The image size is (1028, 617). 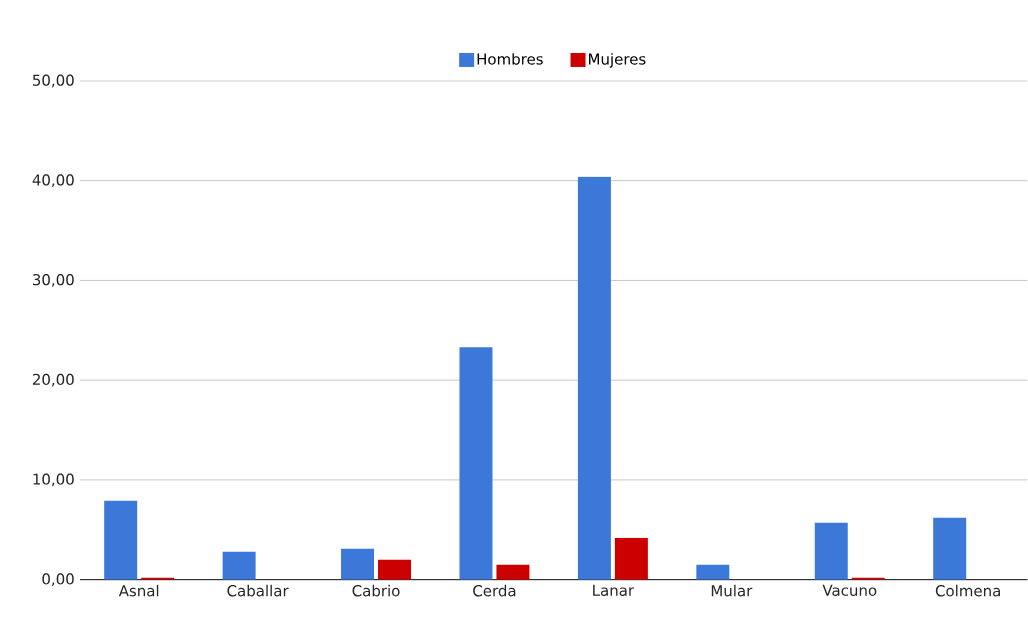 What do you see at coordinates (967, 591) in the screenshot?
I see `x-tick-label: Colmena` at bounding box center [967, 591].